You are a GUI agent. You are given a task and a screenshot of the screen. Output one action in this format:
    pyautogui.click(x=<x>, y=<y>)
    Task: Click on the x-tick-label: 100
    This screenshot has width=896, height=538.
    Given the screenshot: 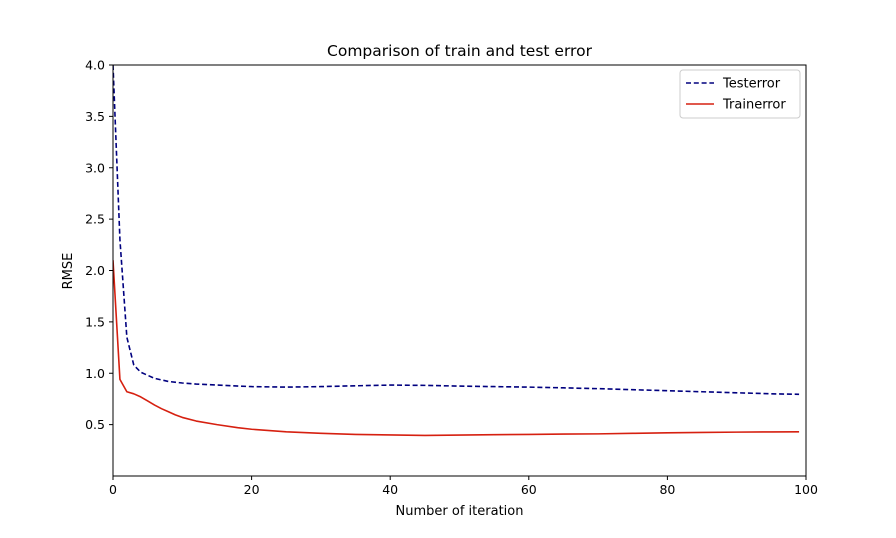 What is the action you would take?
    pyautogui.click(x=806, y=489)
    